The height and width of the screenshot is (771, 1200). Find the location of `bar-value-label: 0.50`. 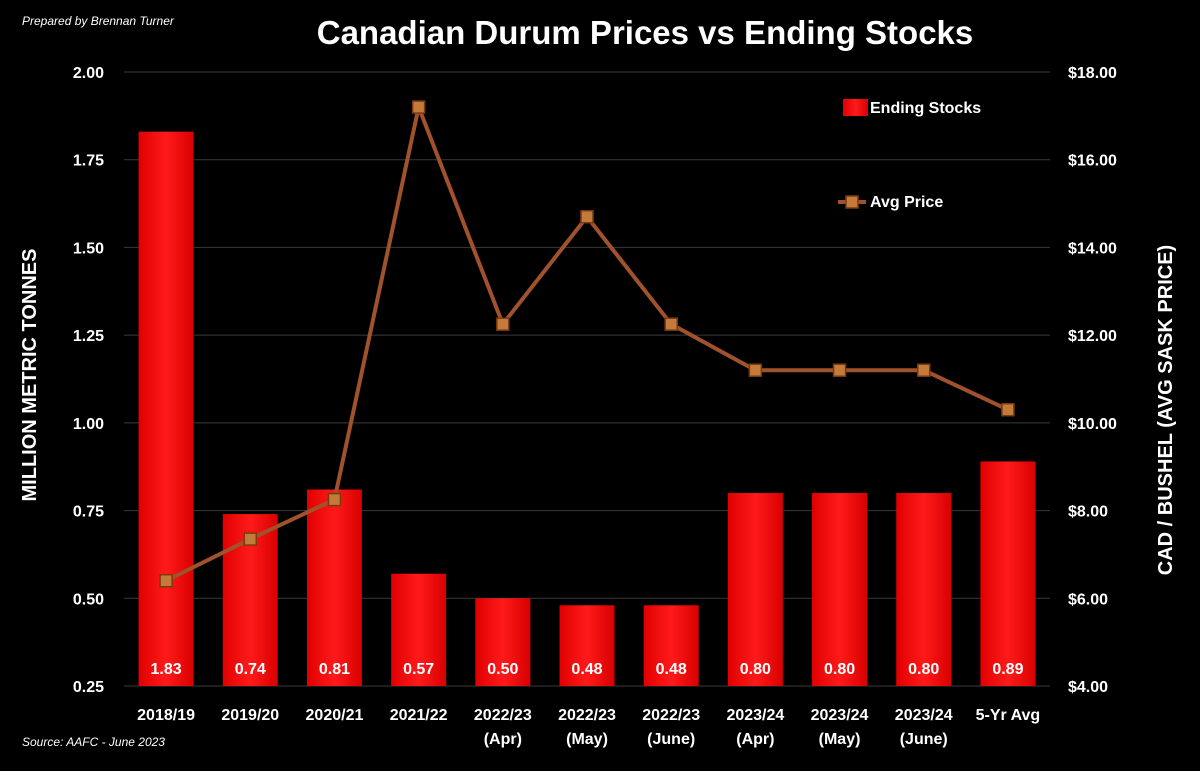

bar-value-label: 0.50 is located at coordinates (502, 669).